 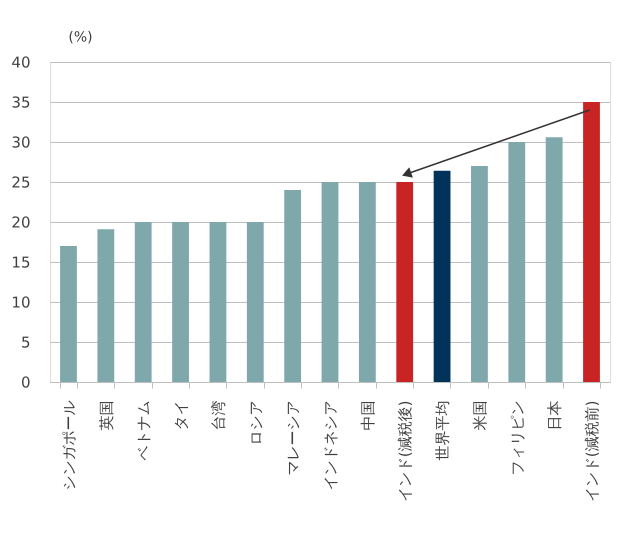 What do you see at coordinates (143, 430) in the screenshot?
I see `x-tick-label: ベトナム` at bounding box center [143, 430].